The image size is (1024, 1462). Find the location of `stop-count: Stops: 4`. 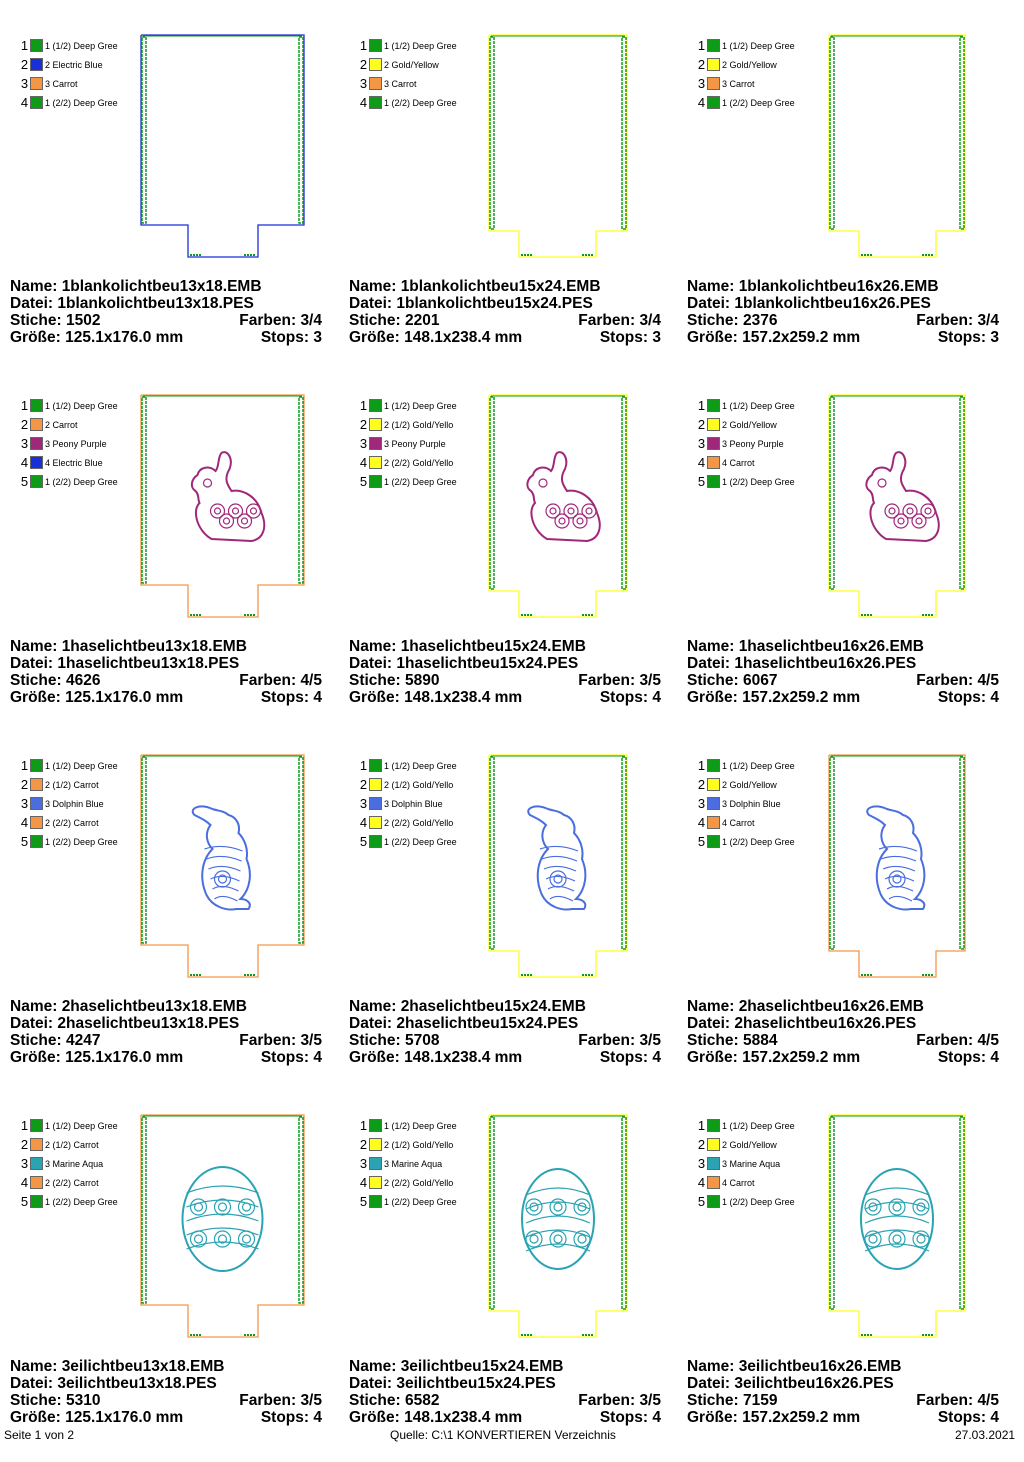

stop-count: Stops: 4 is located at coordinates (968, 1057).